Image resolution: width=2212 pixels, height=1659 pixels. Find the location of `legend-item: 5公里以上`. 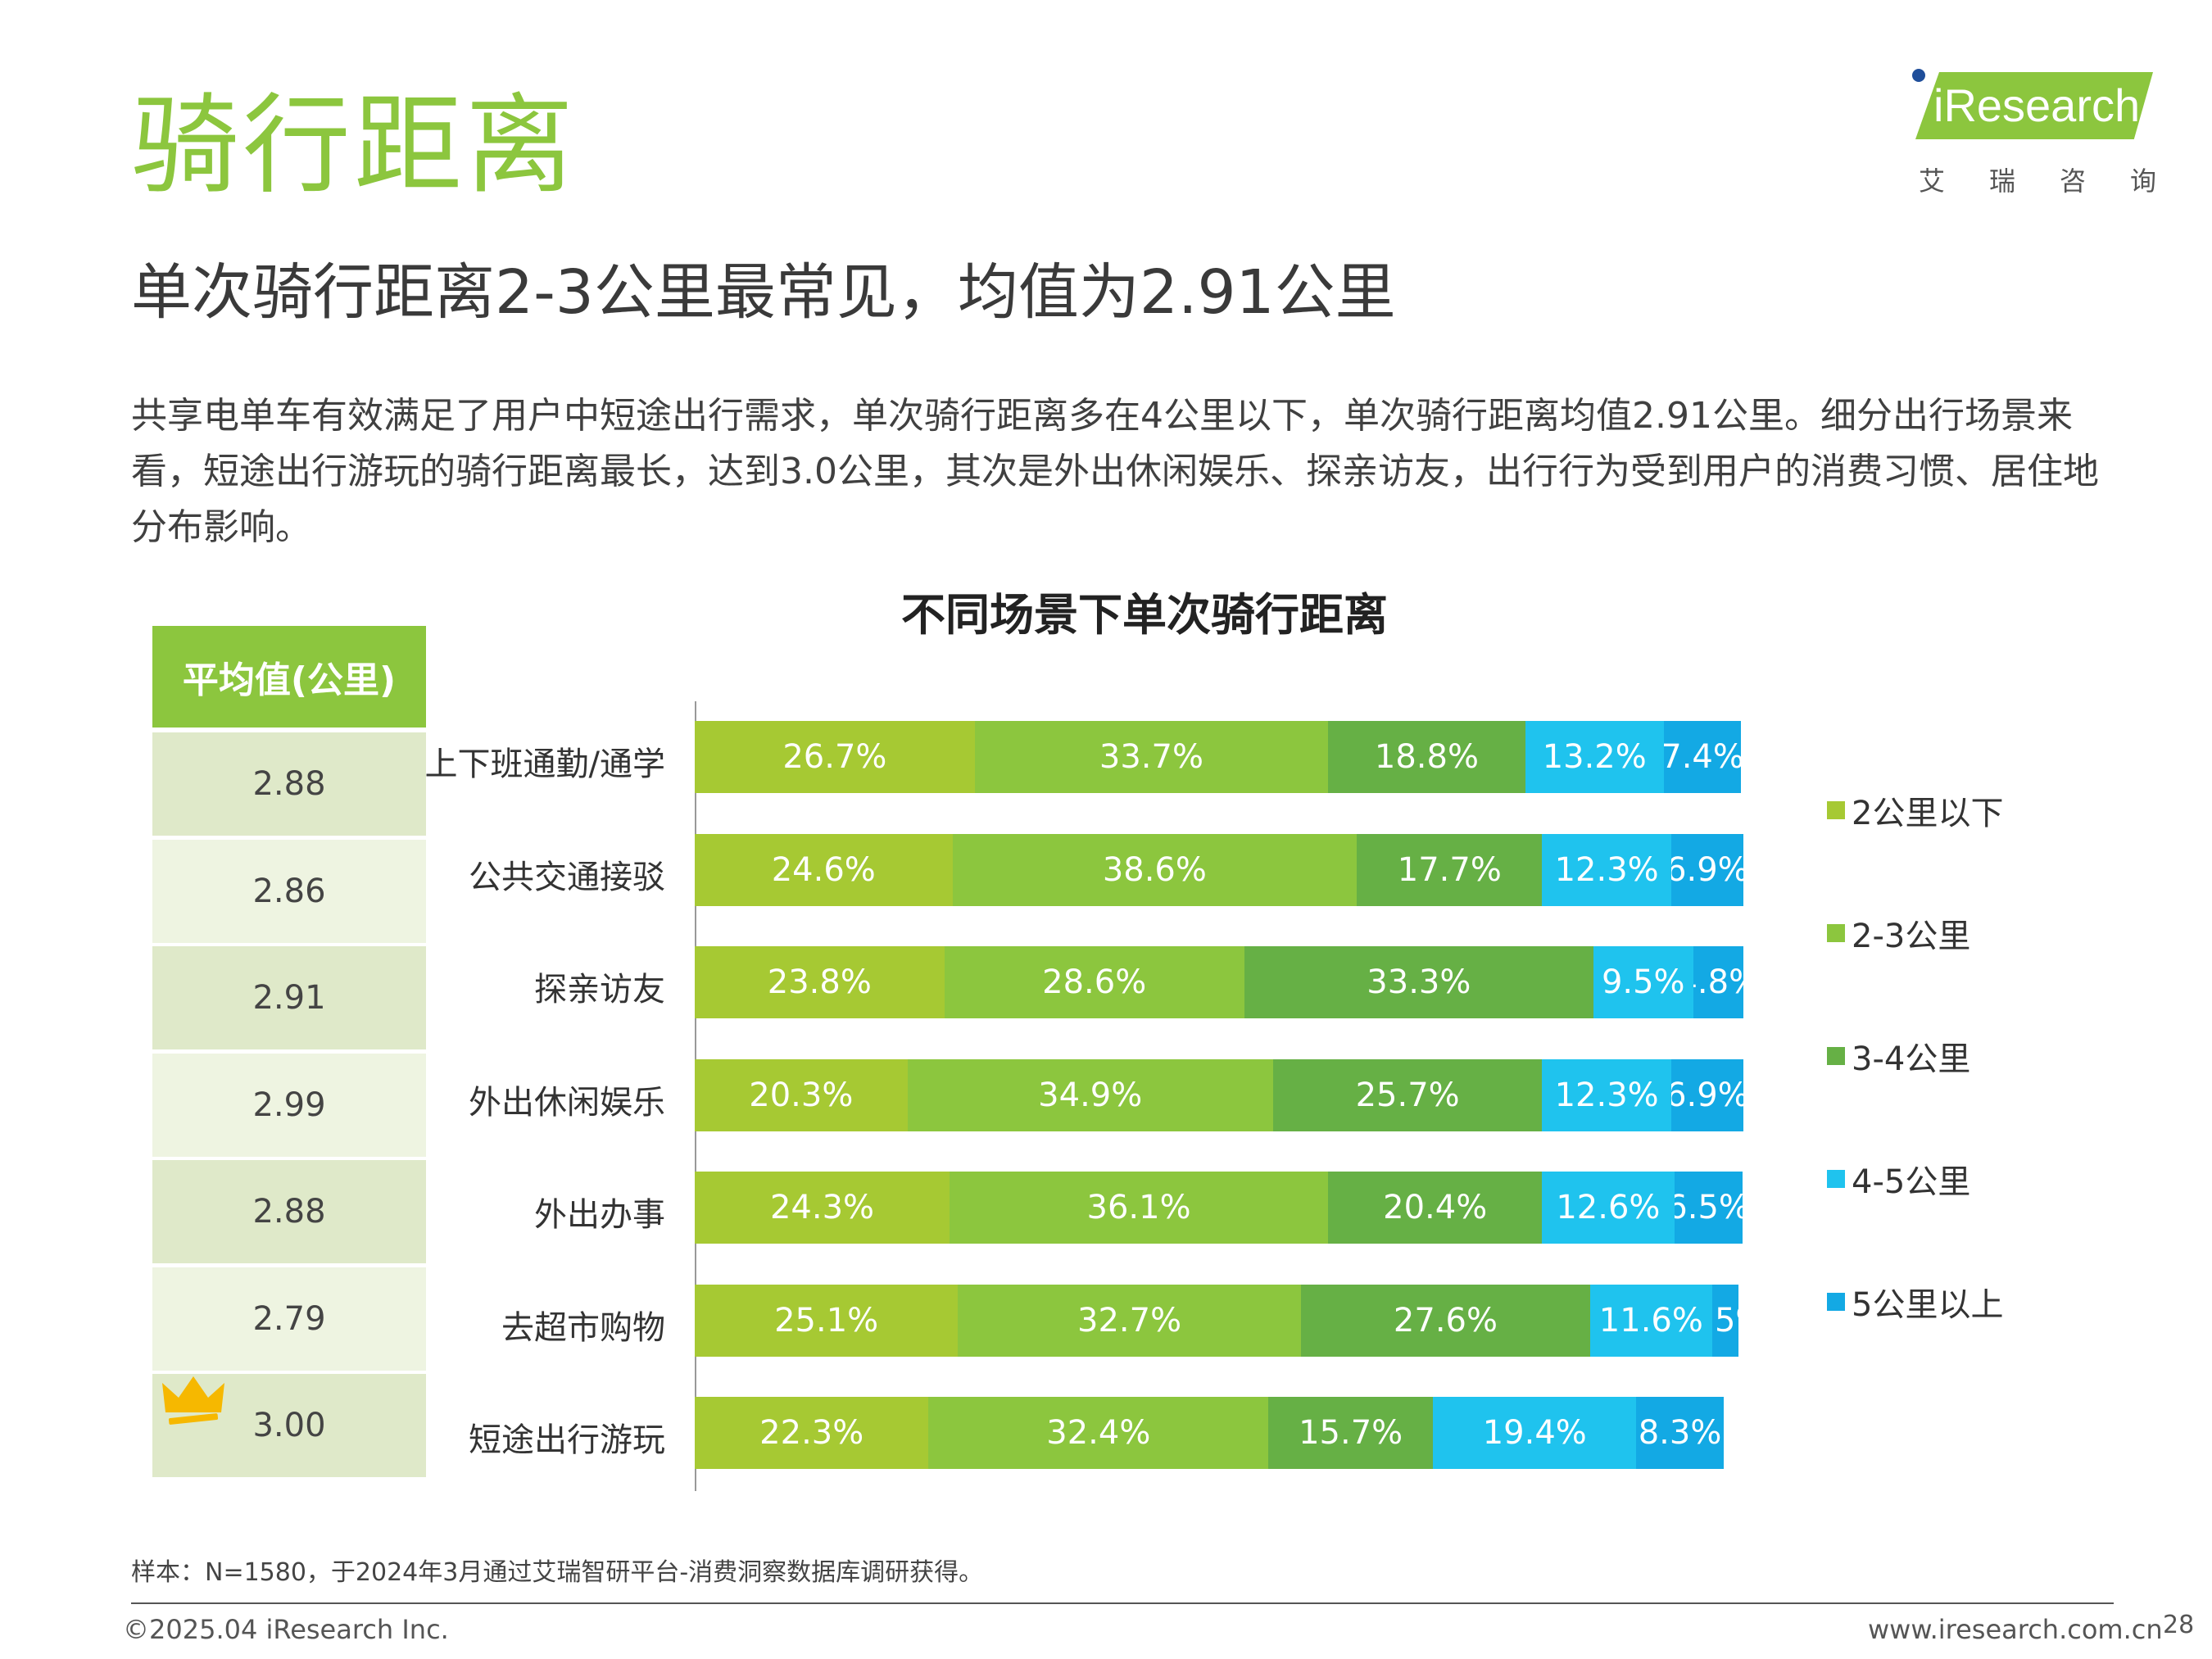

legend-item: 5公里以上 is located at coordinates (1915, 1302).